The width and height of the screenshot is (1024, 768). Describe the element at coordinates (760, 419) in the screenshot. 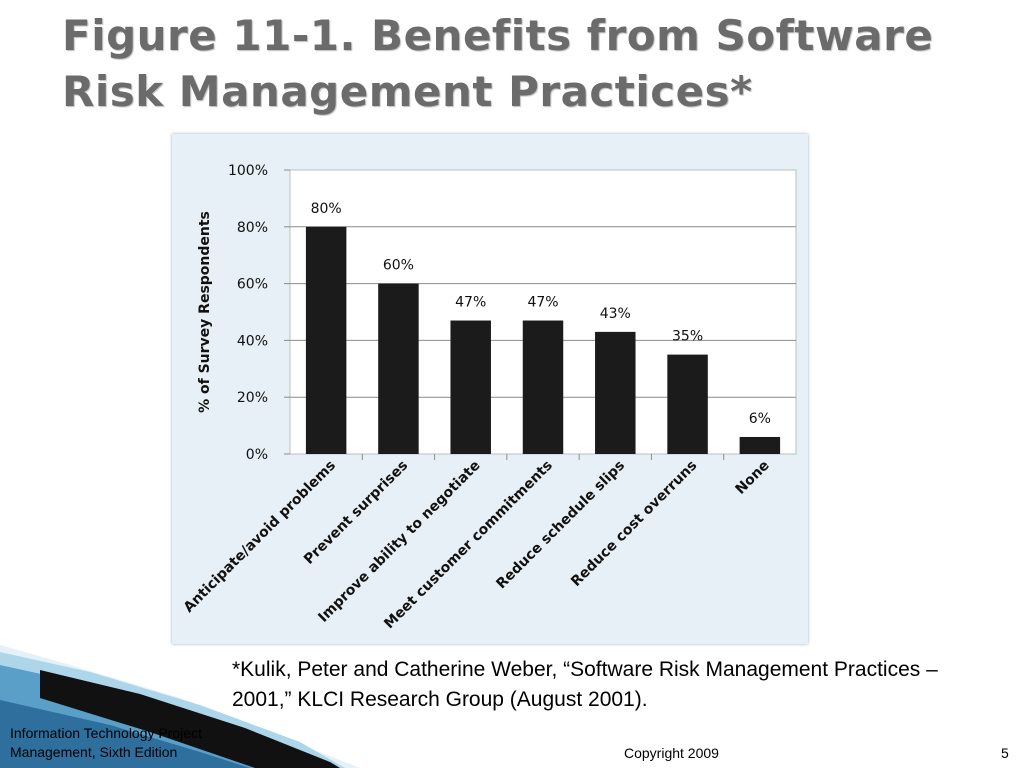

I see `bar-data-label: 6%` at that location.